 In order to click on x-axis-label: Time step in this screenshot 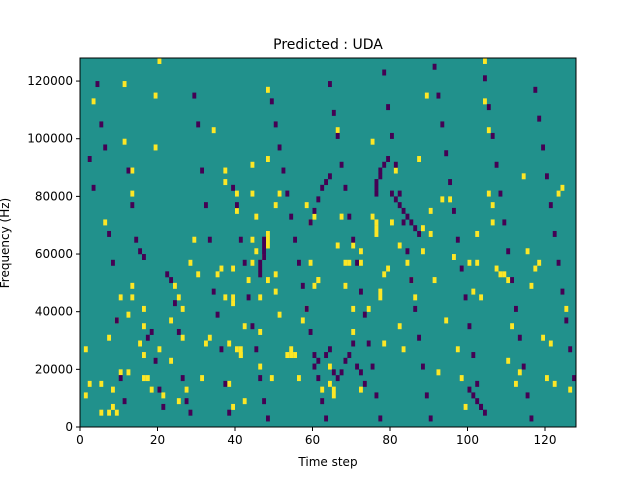, I will do `click(327, 462)`.